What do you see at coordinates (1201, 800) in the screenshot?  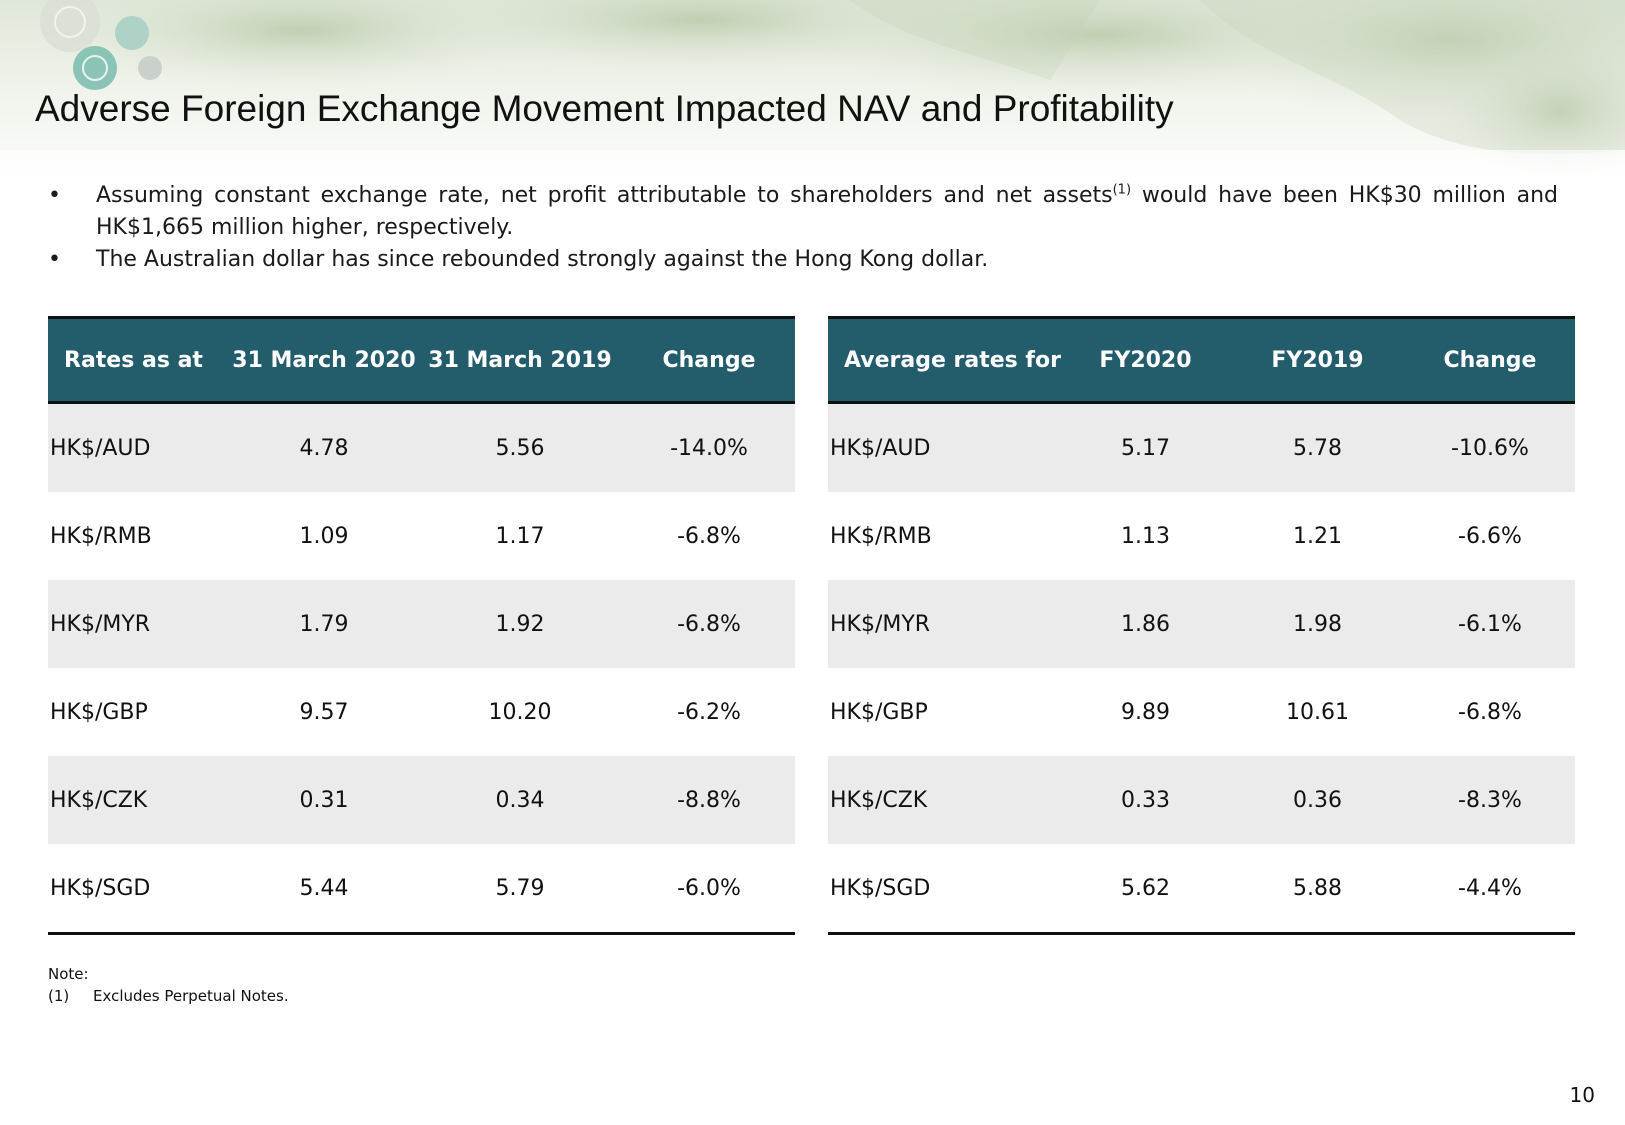 I see `table-row: HK$/CZK 0.33 0.36 -8.3%` at bounding box center [1201, 800].